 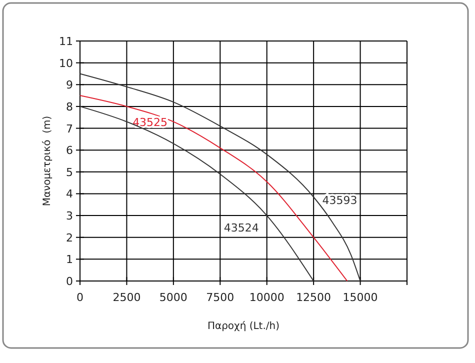 What do you see at coordinates (80, 297) in the screenshot?
I see `x-tick-label: 0` at bounding box center [80, 297].